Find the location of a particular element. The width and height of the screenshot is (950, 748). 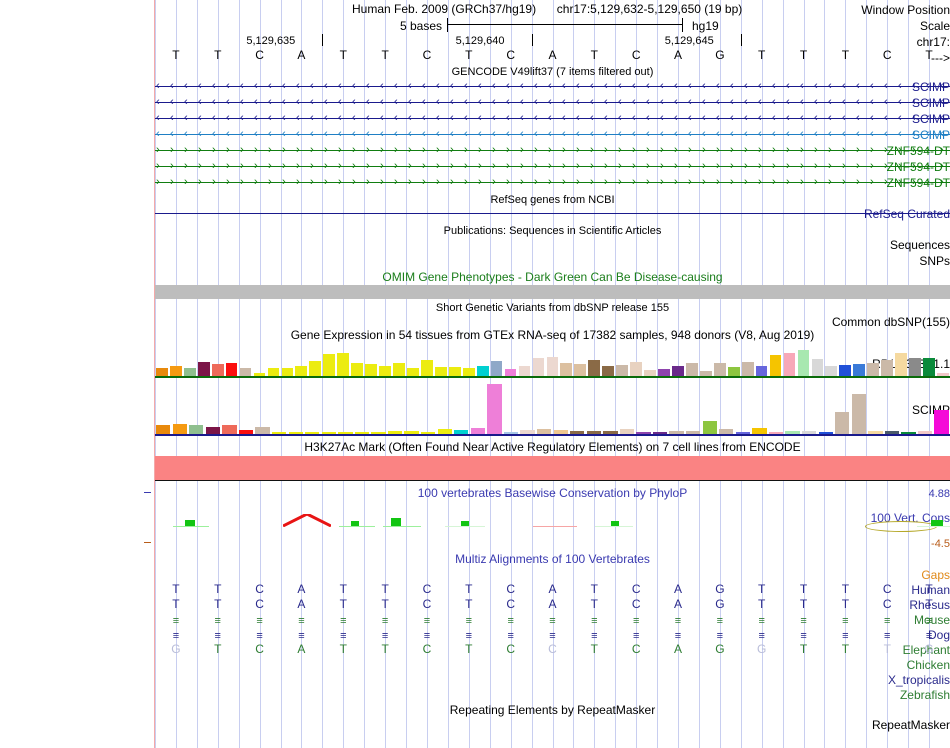

conservation-plot is located at coordinates (552, 524).